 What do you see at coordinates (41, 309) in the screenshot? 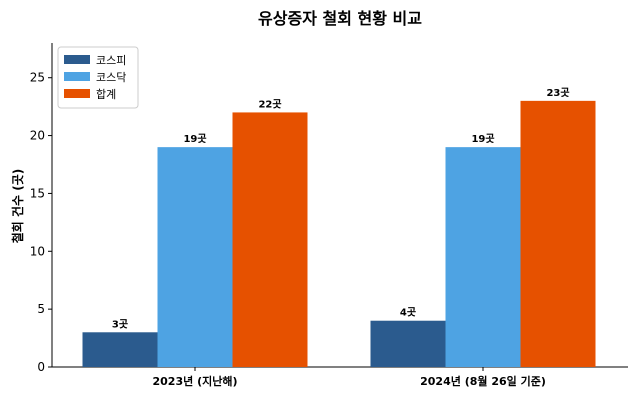
I see `y-tick-label: 5` at bounding box center [41, 309].